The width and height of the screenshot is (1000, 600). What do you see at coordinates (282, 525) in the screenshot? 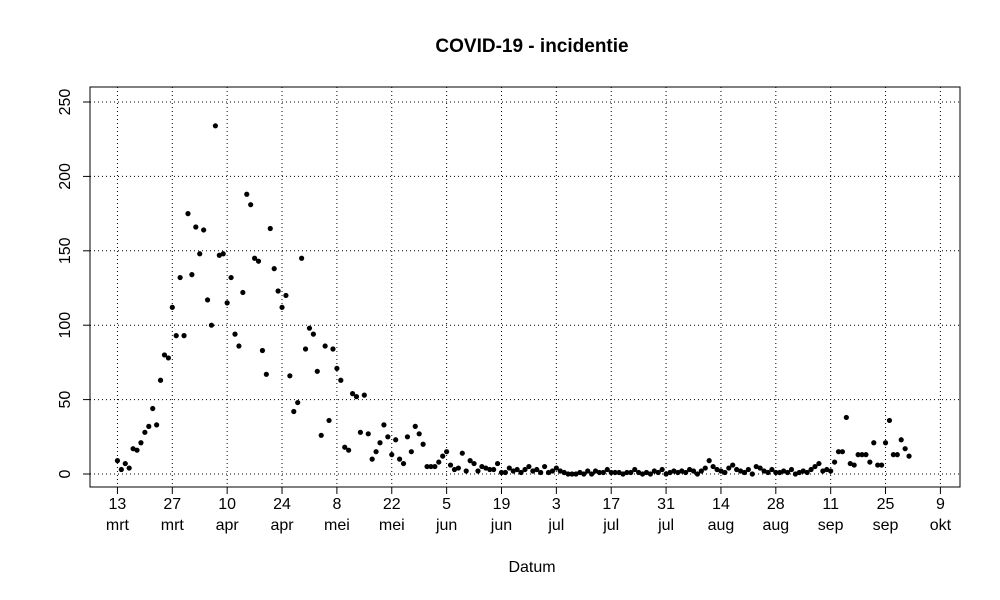
I see `x-tick-label-month: apr` at bounding box center [282, 525].